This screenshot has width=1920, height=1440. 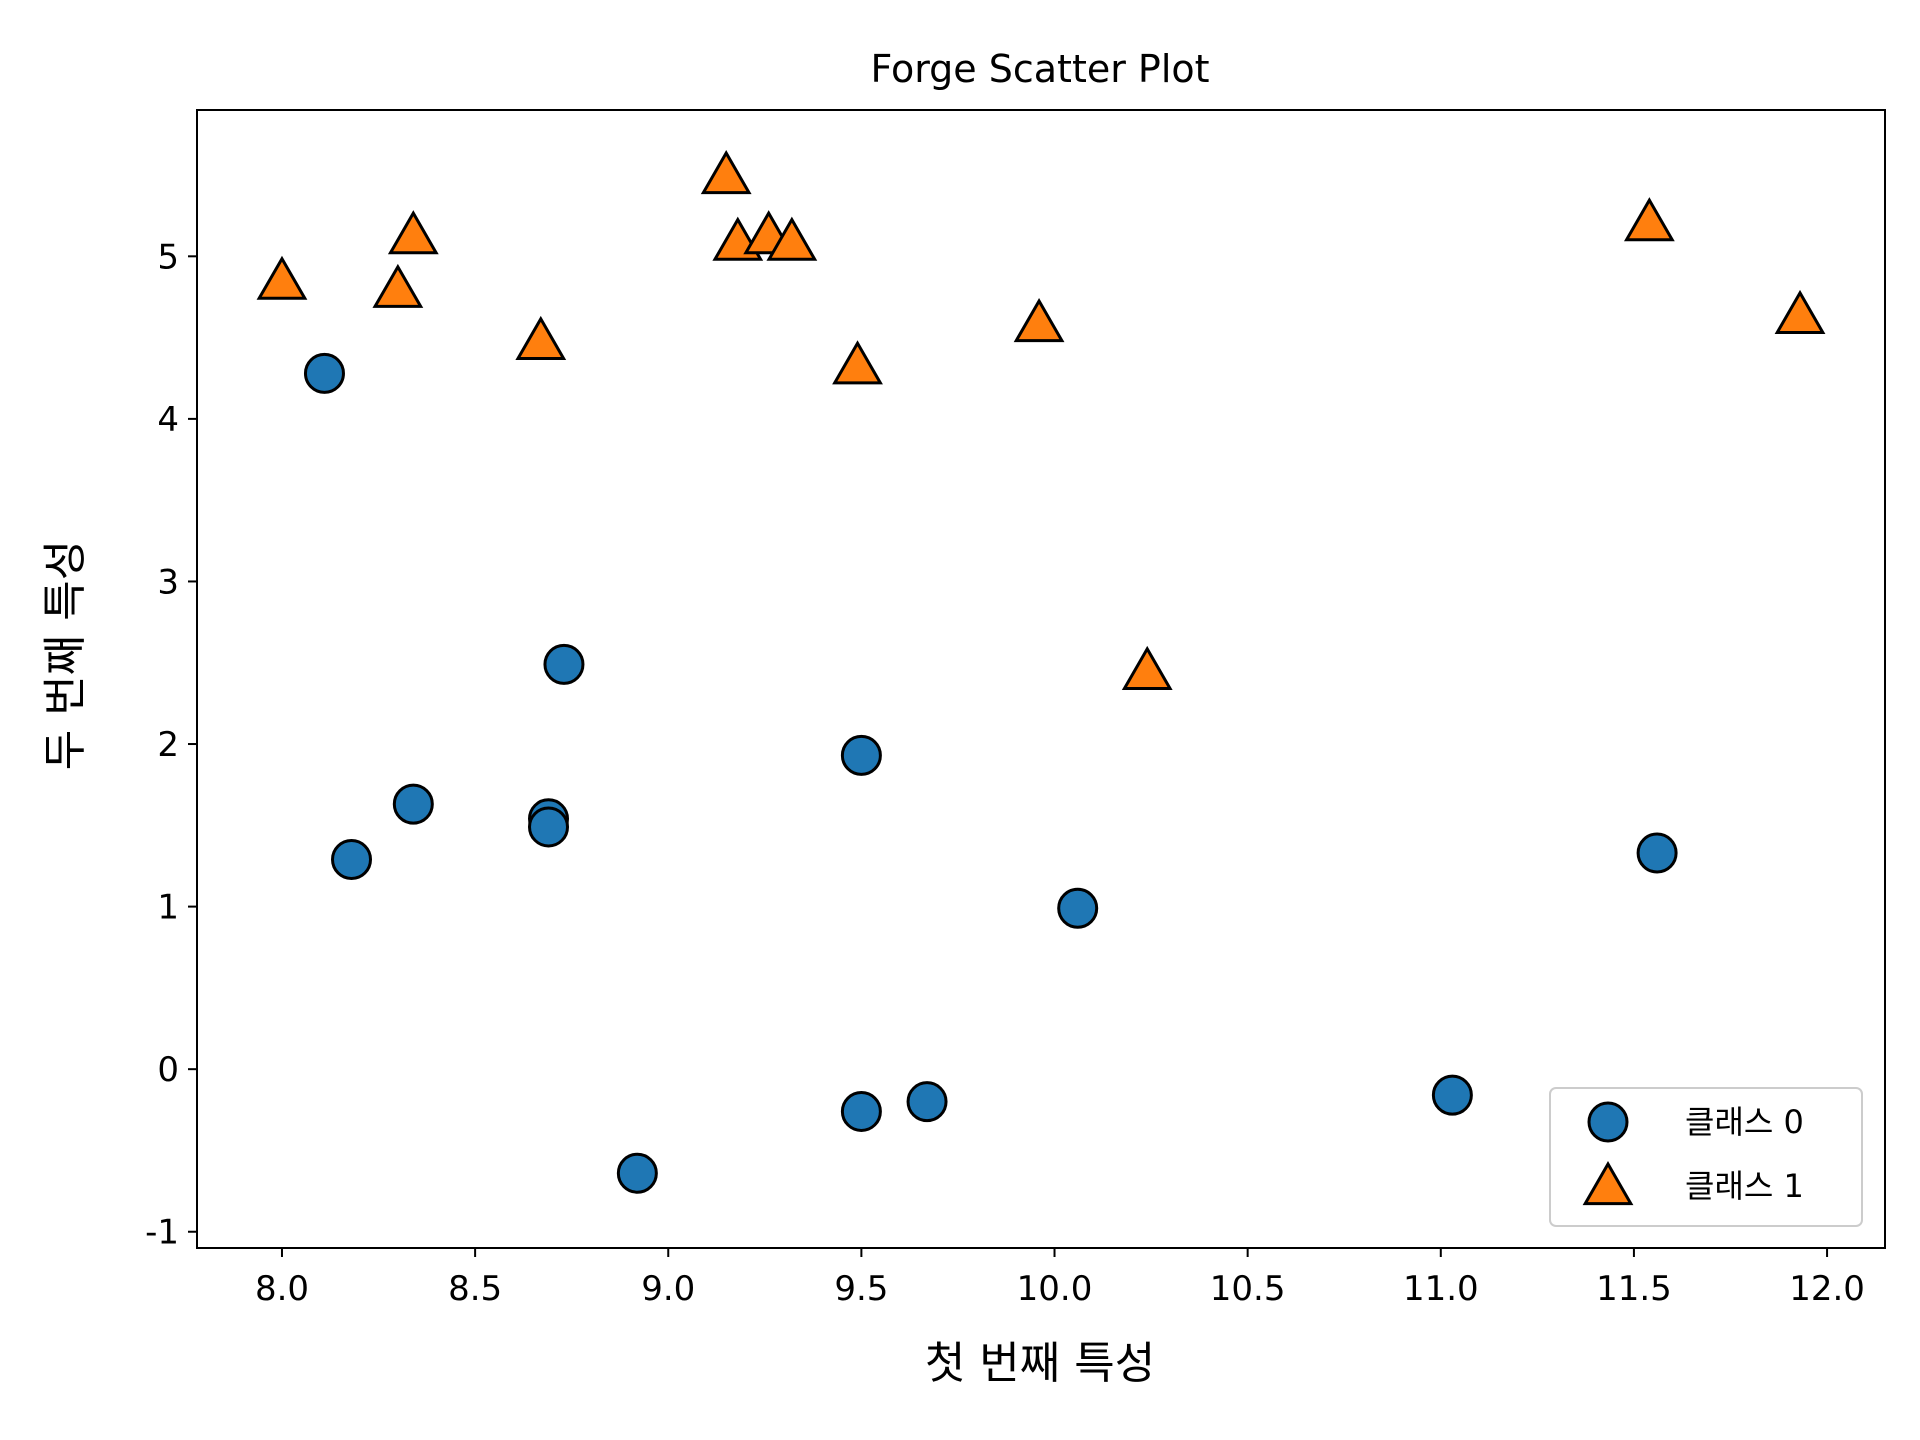 What do you see at coordinates (1248, 1289) in the screenshot?
I see `x-tick-label: 10.5` at bounding box center [1248, 1289].